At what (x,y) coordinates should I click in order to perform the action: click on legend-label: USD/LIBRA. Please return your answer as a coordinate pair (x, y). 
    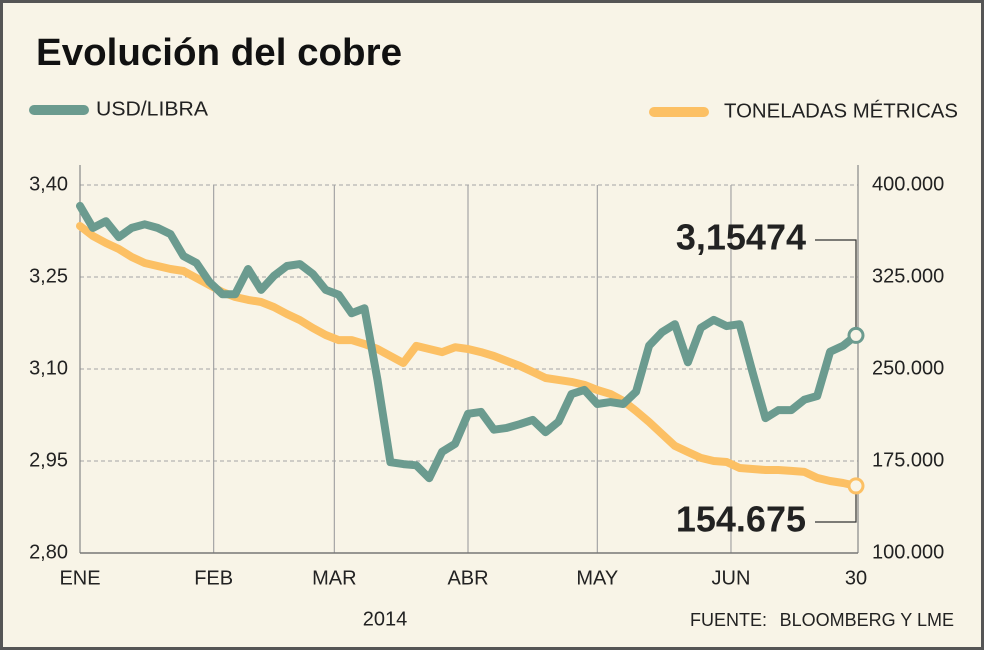
    Looking at the image, I should click on (152, 109).